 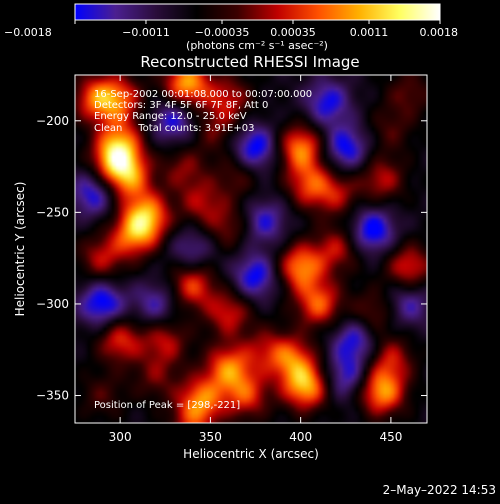 What do you see at coordinates (174, 128) in the screenshot?
I see `annotation-clean: Clean Total counts: 3.91E+03` at bounding box center [174, 128].